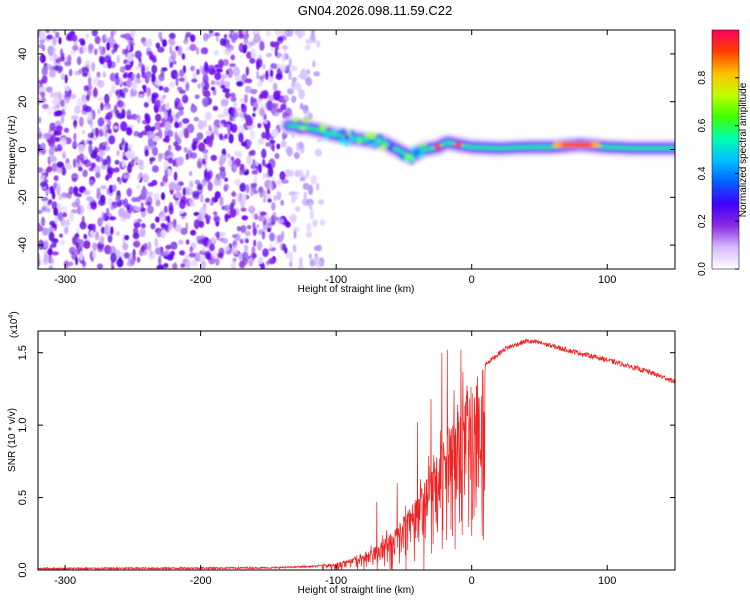 This screenshot has height=600, width=750. I want to click on spectrogram-ytick-label: 40, so click(23, 54).